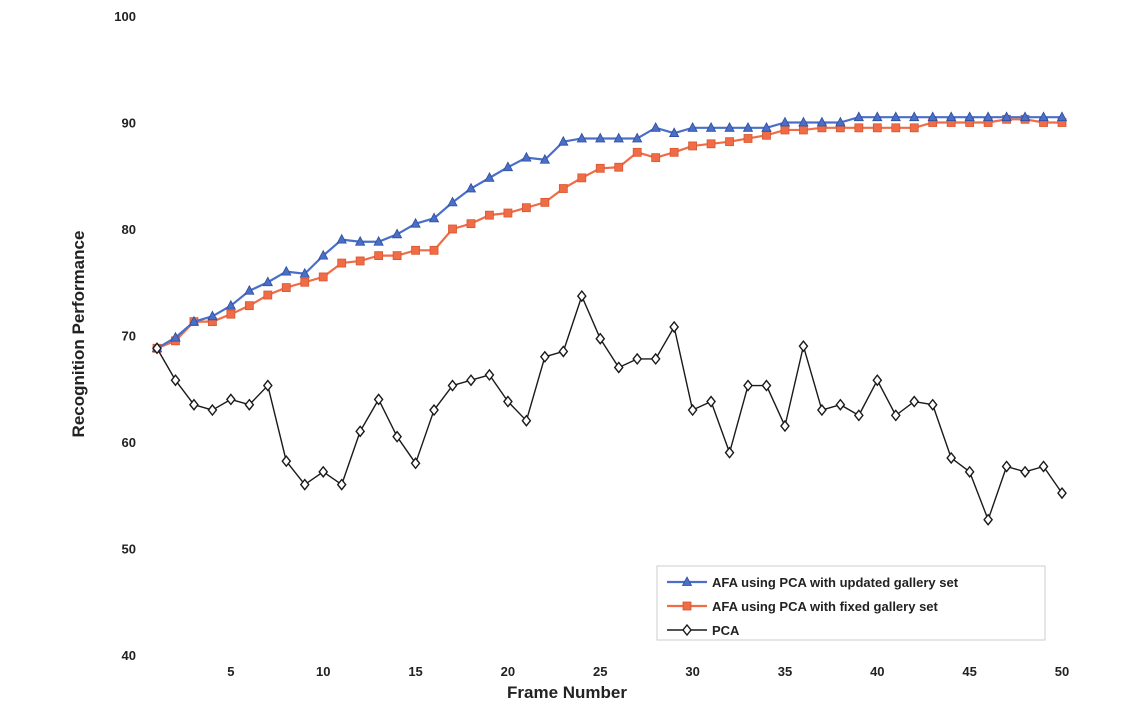 This screenshot has width=1139, height=704. What do you see at coordinates (726, 630) in the screenshot?
I see `legend-label-3: PCA` at bounding box center [726, 630].